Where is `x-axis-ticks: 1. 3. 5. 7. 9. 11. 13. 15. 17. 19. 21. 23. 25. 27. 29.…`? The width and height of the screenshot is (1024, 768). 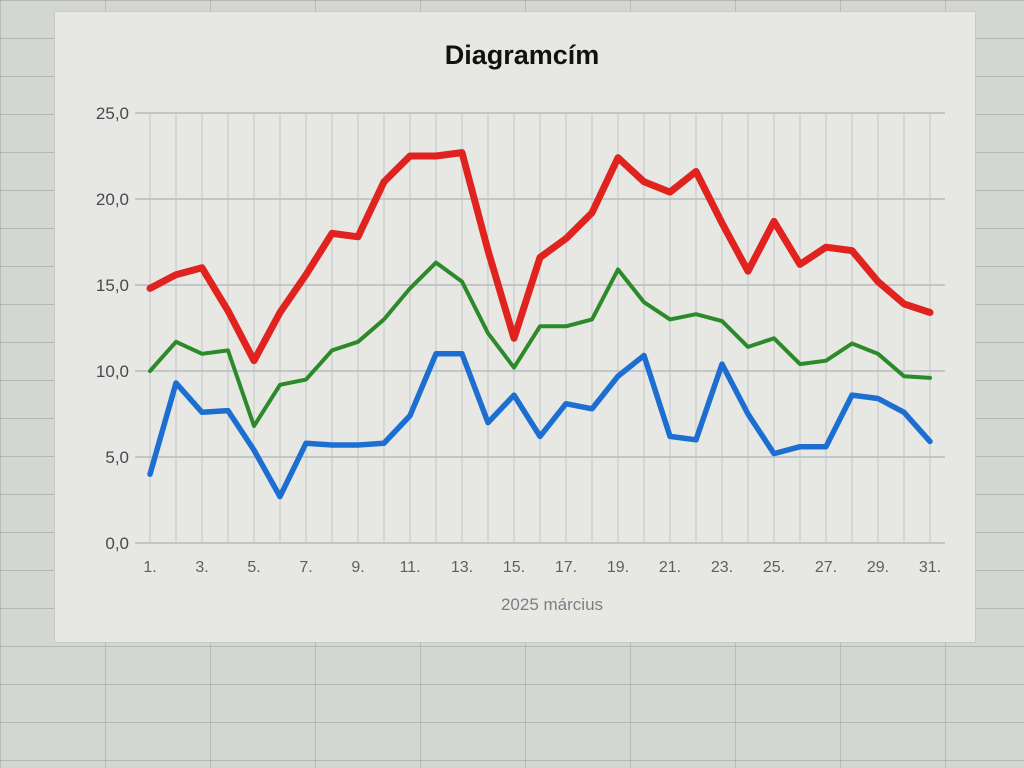
x-axis-ticks: 1. 3. 5. 7. 9. 11. 13. 15. 17. 19. 21. 23. 25. 27. 29.… is located at coordinates (542, 567).